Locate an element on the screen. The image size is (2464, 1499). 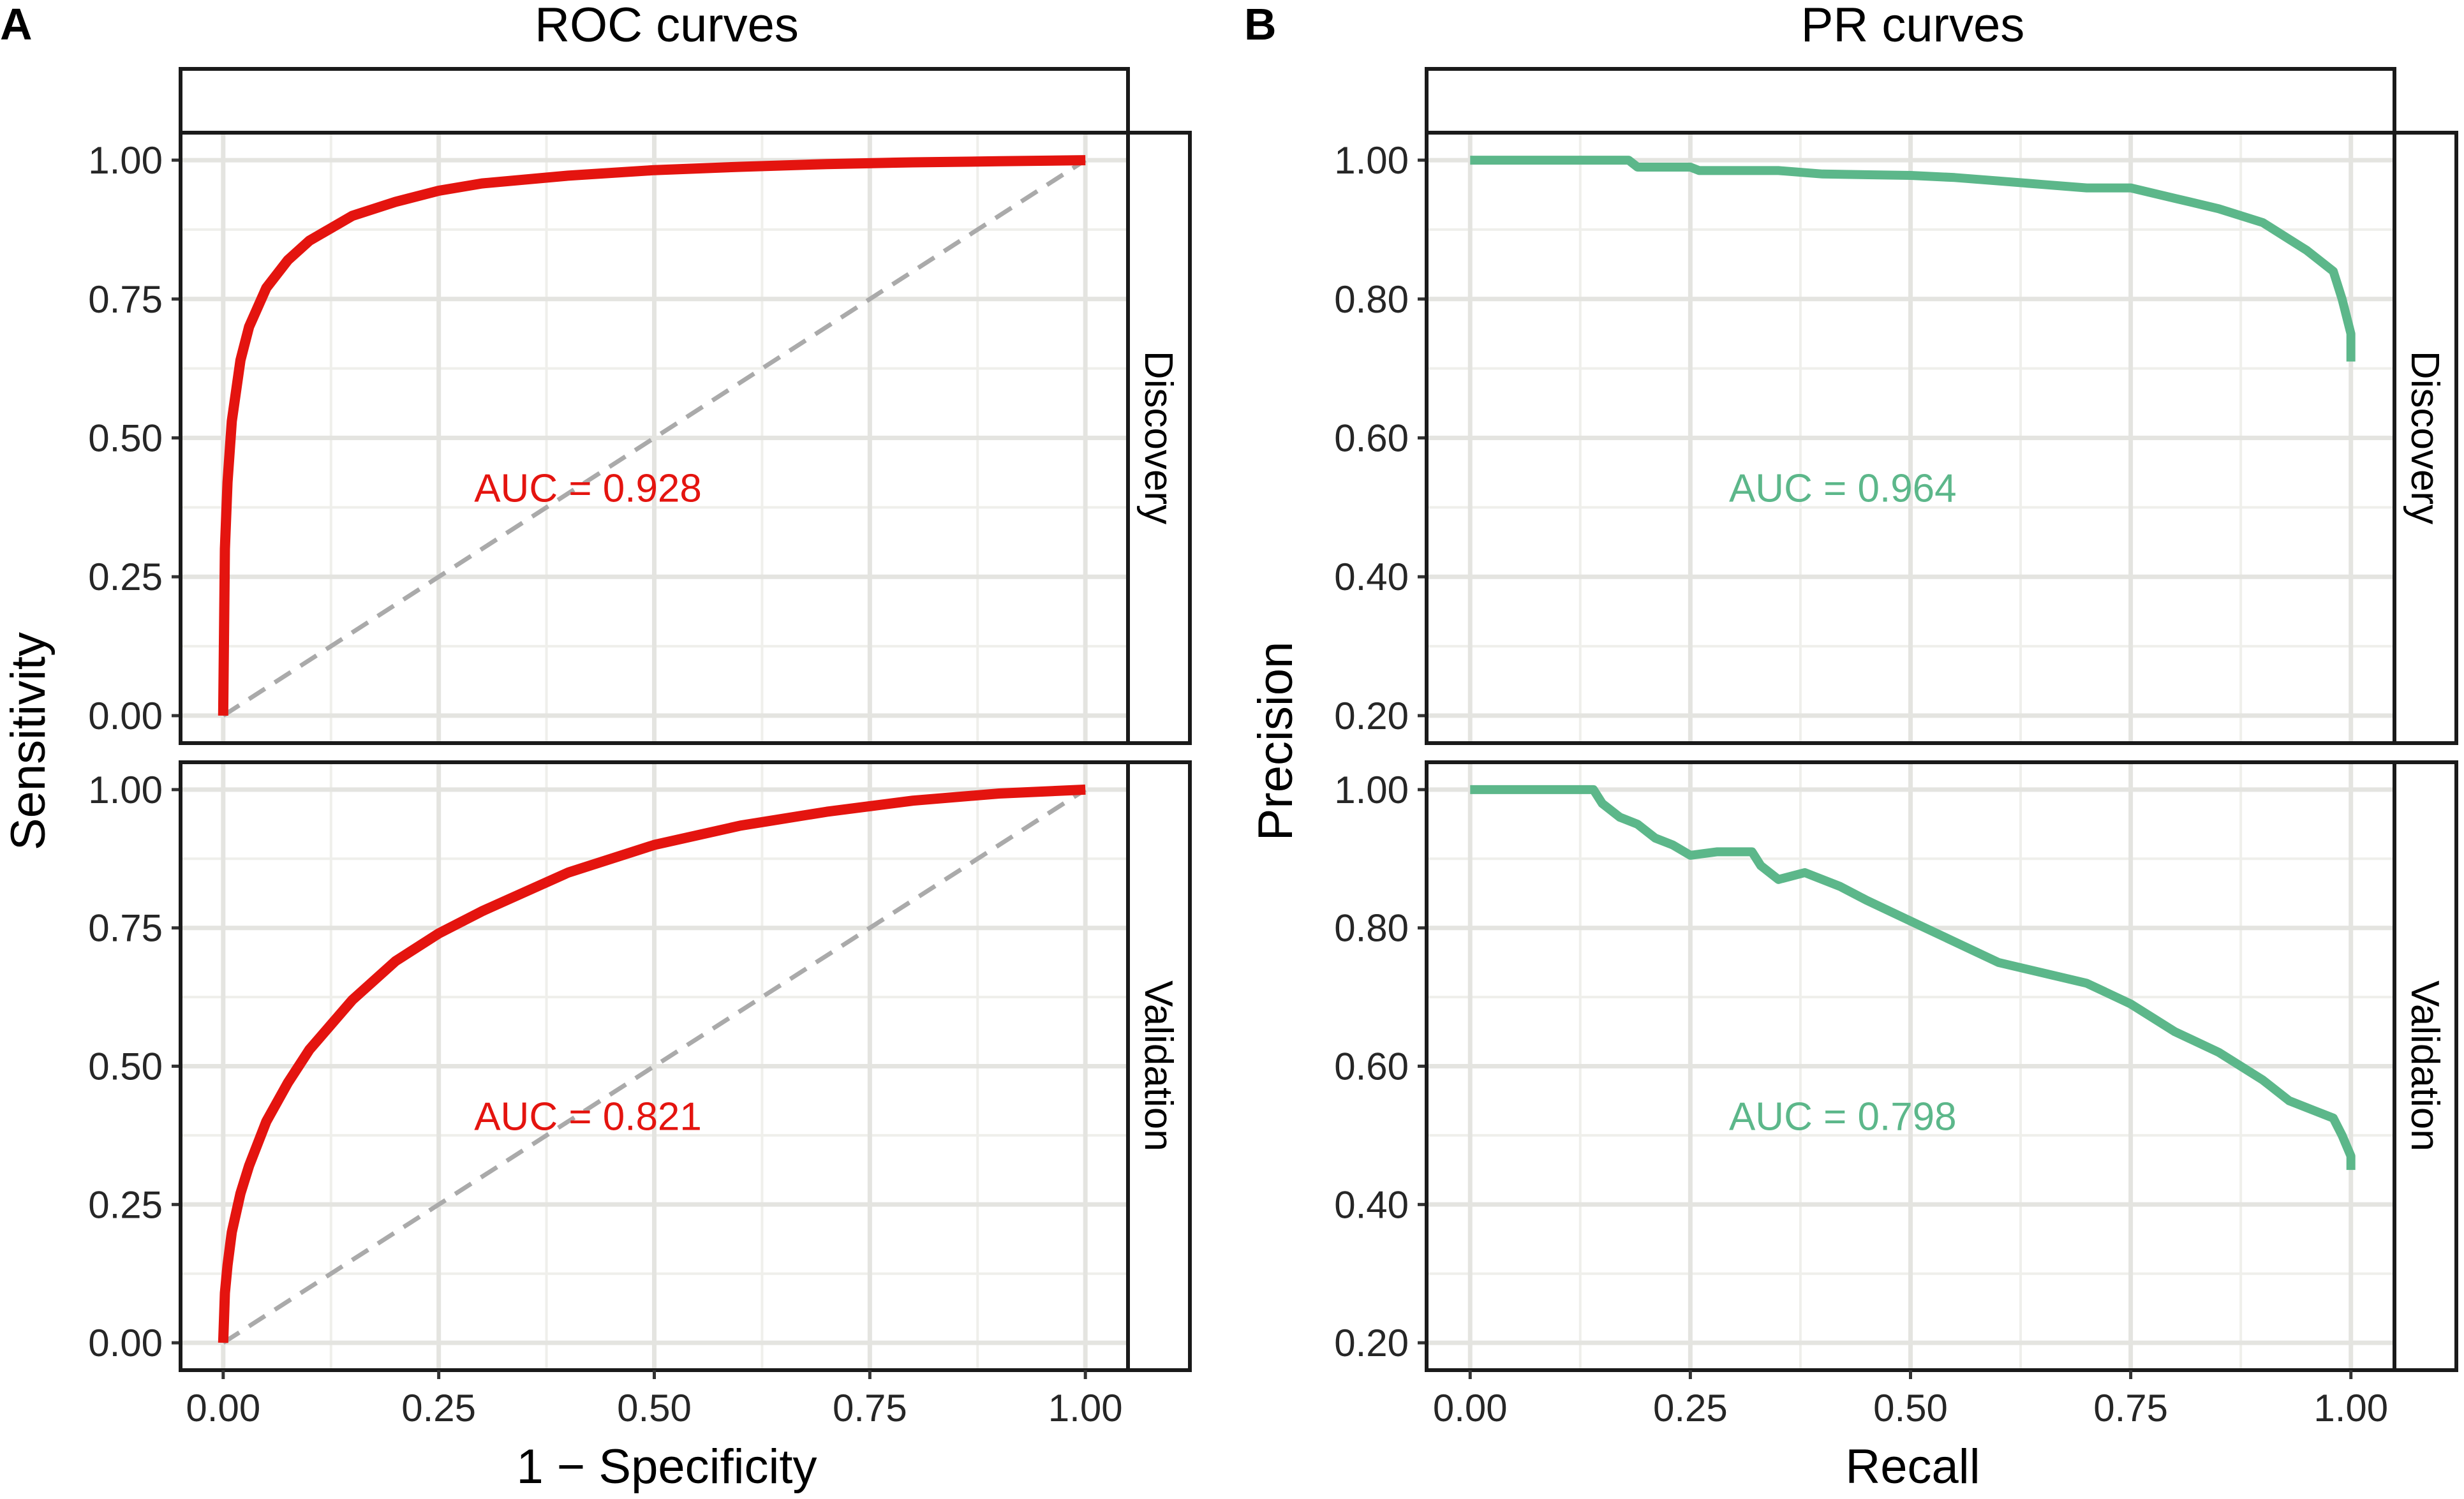
pr-y-axis-title: Precision is located at coordinates (1276, 741).